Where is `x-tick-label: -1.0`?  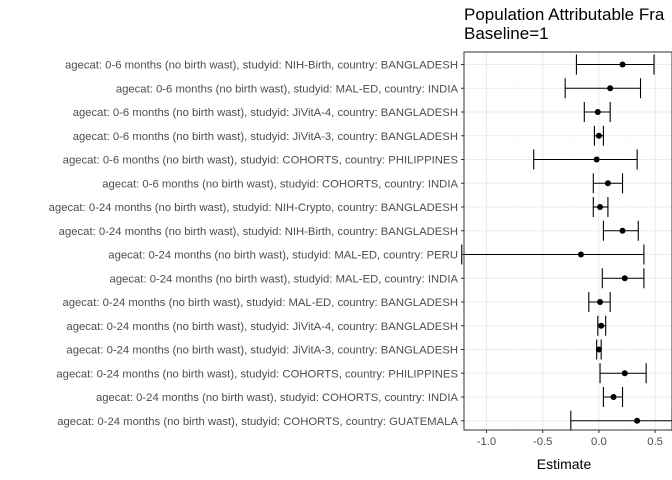 x-tick-label: -1.0 is located at coordinates (486, 442).